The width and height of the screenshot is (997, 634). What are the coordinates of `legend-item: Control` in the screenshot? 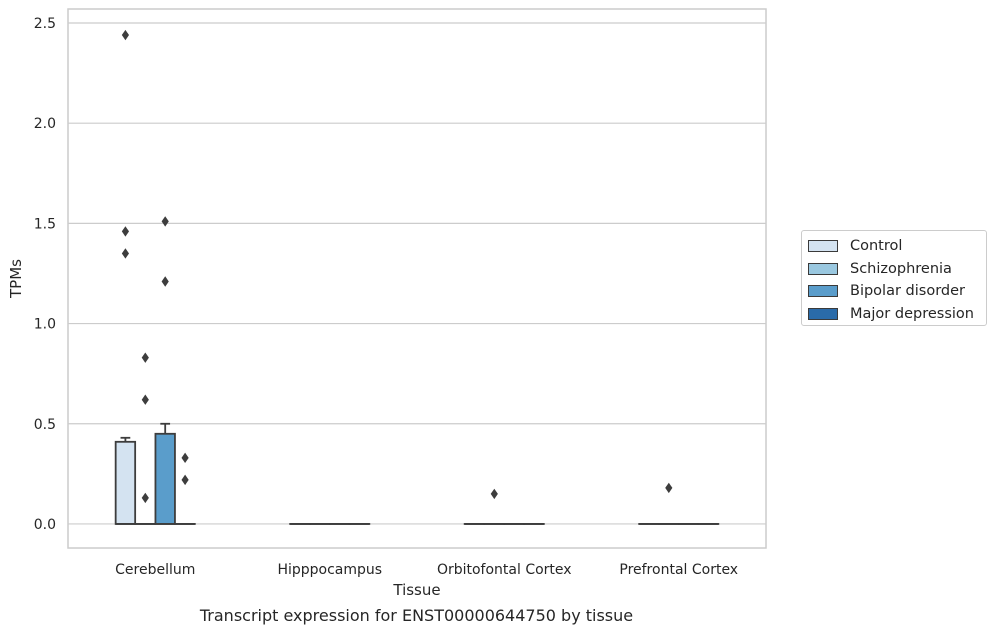 It's located at (897, 246).